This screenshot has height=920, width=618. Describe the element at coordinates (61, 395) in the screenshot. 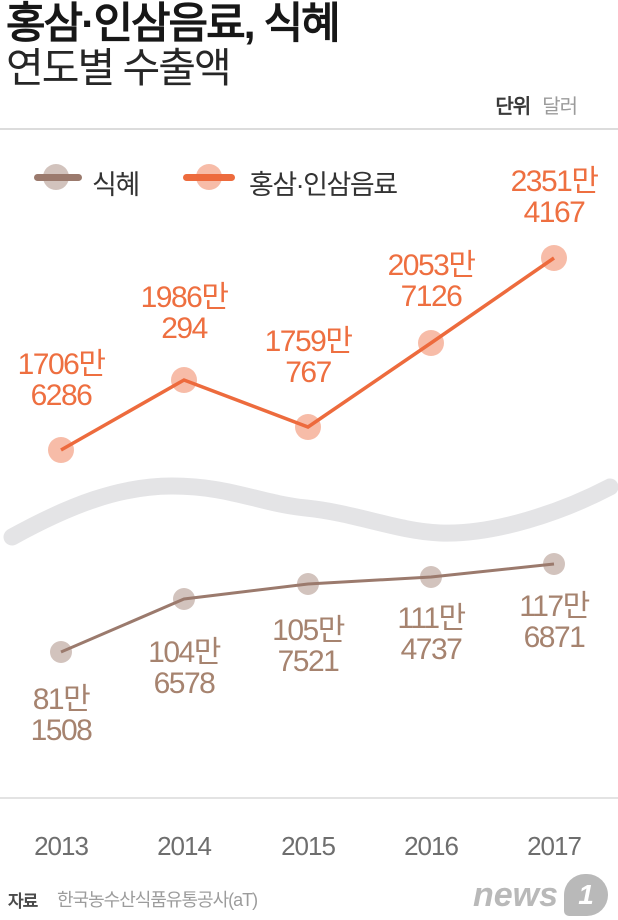

I see `data-label-line: 6286` at that location.